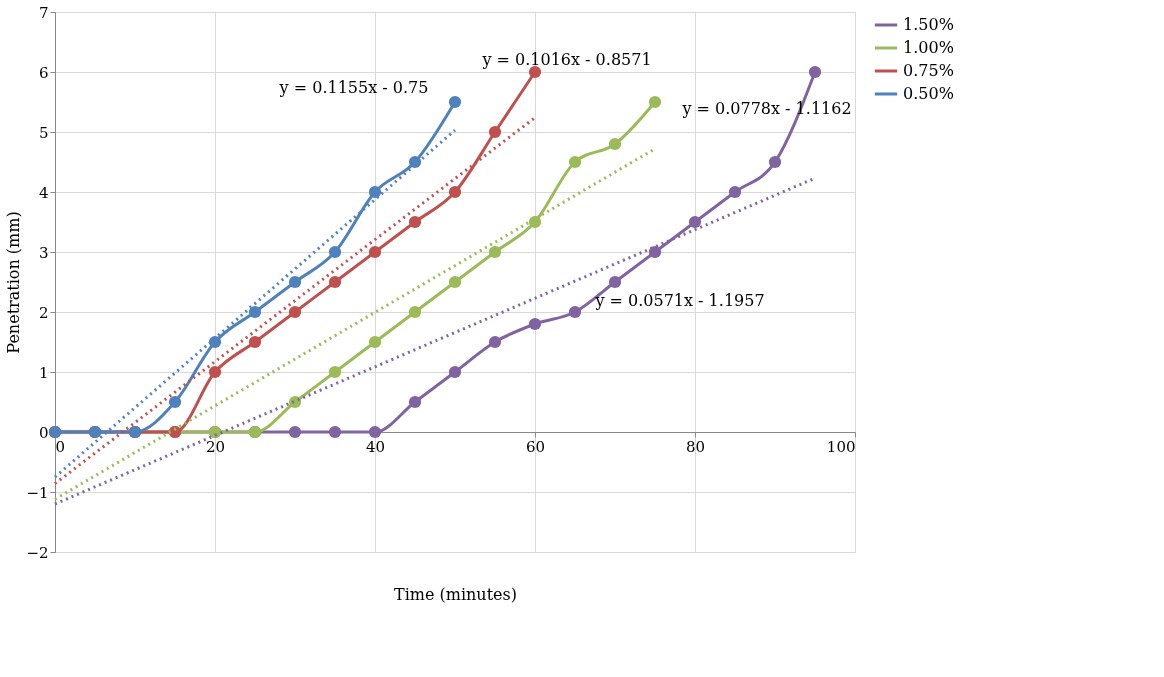  I want to click on y-tick-label: 5, so click(43, 132).